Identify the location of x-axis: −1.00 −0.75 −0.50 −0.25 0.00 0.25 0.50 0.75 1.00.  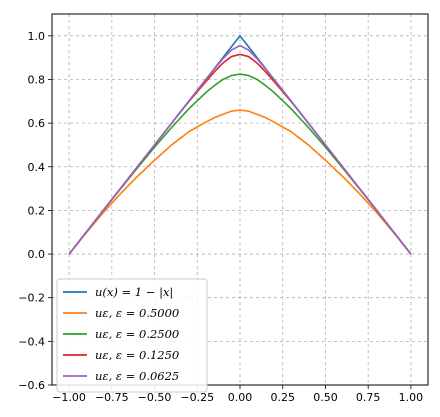
(237, 394).